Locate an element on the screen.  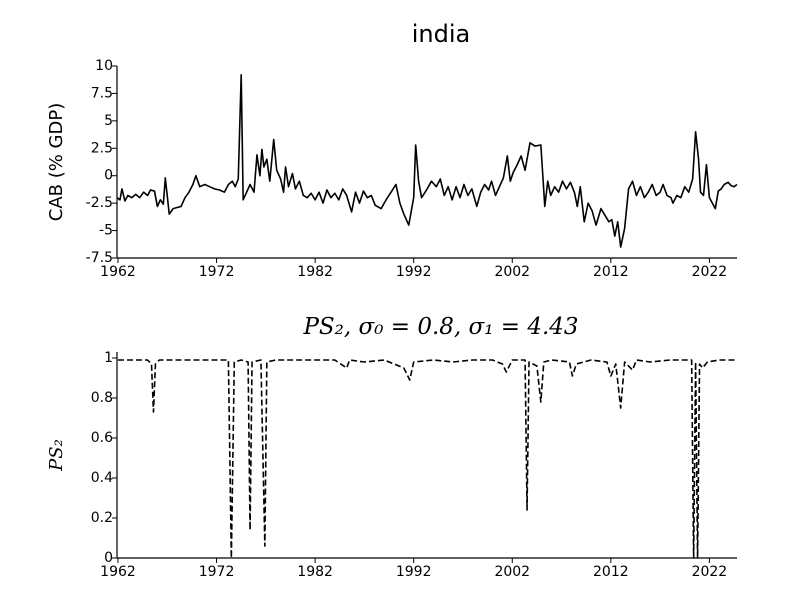
y-axis-label: CAB (% GDP) is located at coordinates (56, 162).